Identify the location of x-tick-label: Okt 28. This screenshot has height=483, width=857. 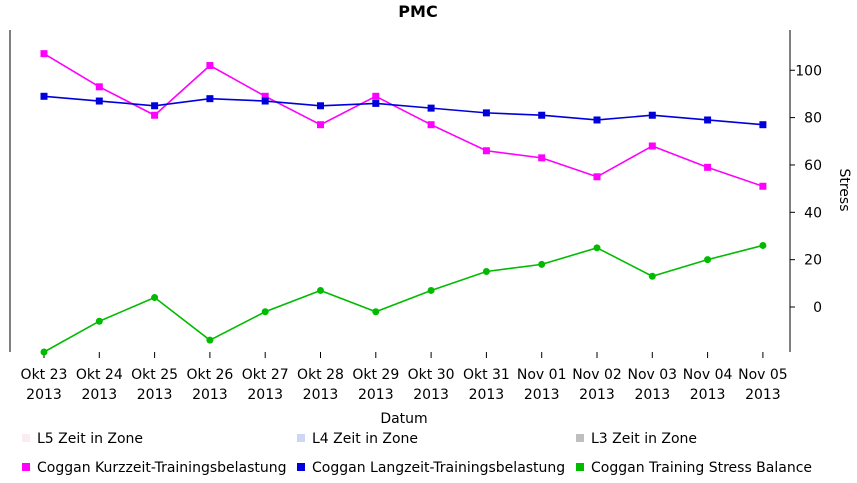
(320, 375).